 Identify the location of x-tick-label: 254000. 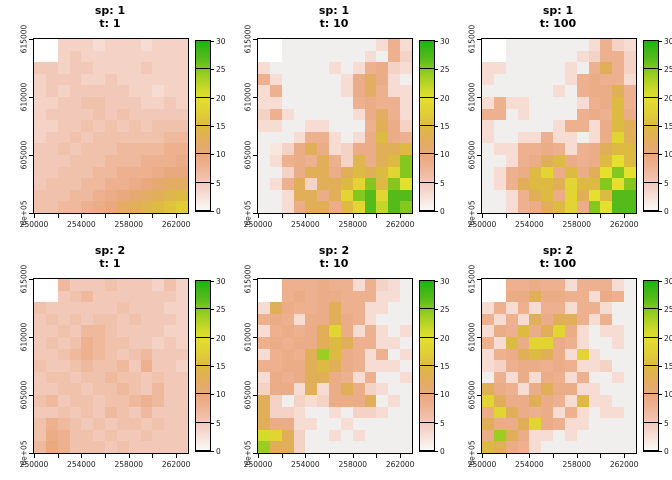
(305, 224).